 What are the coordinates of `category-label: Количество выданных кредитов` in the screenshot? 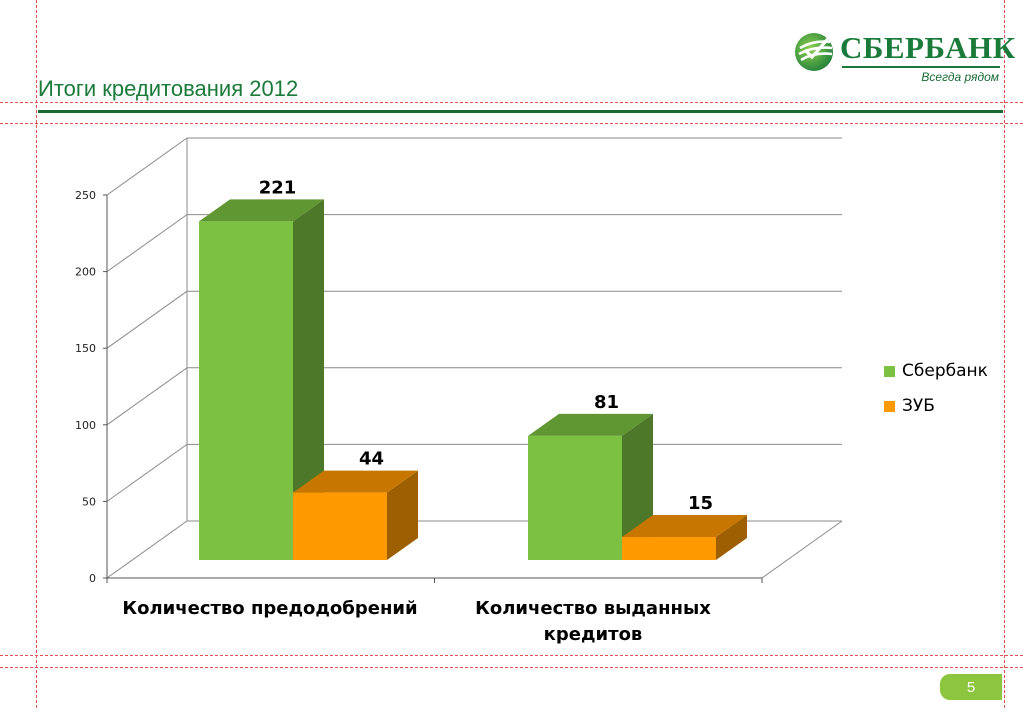 It's located at (593, 621).